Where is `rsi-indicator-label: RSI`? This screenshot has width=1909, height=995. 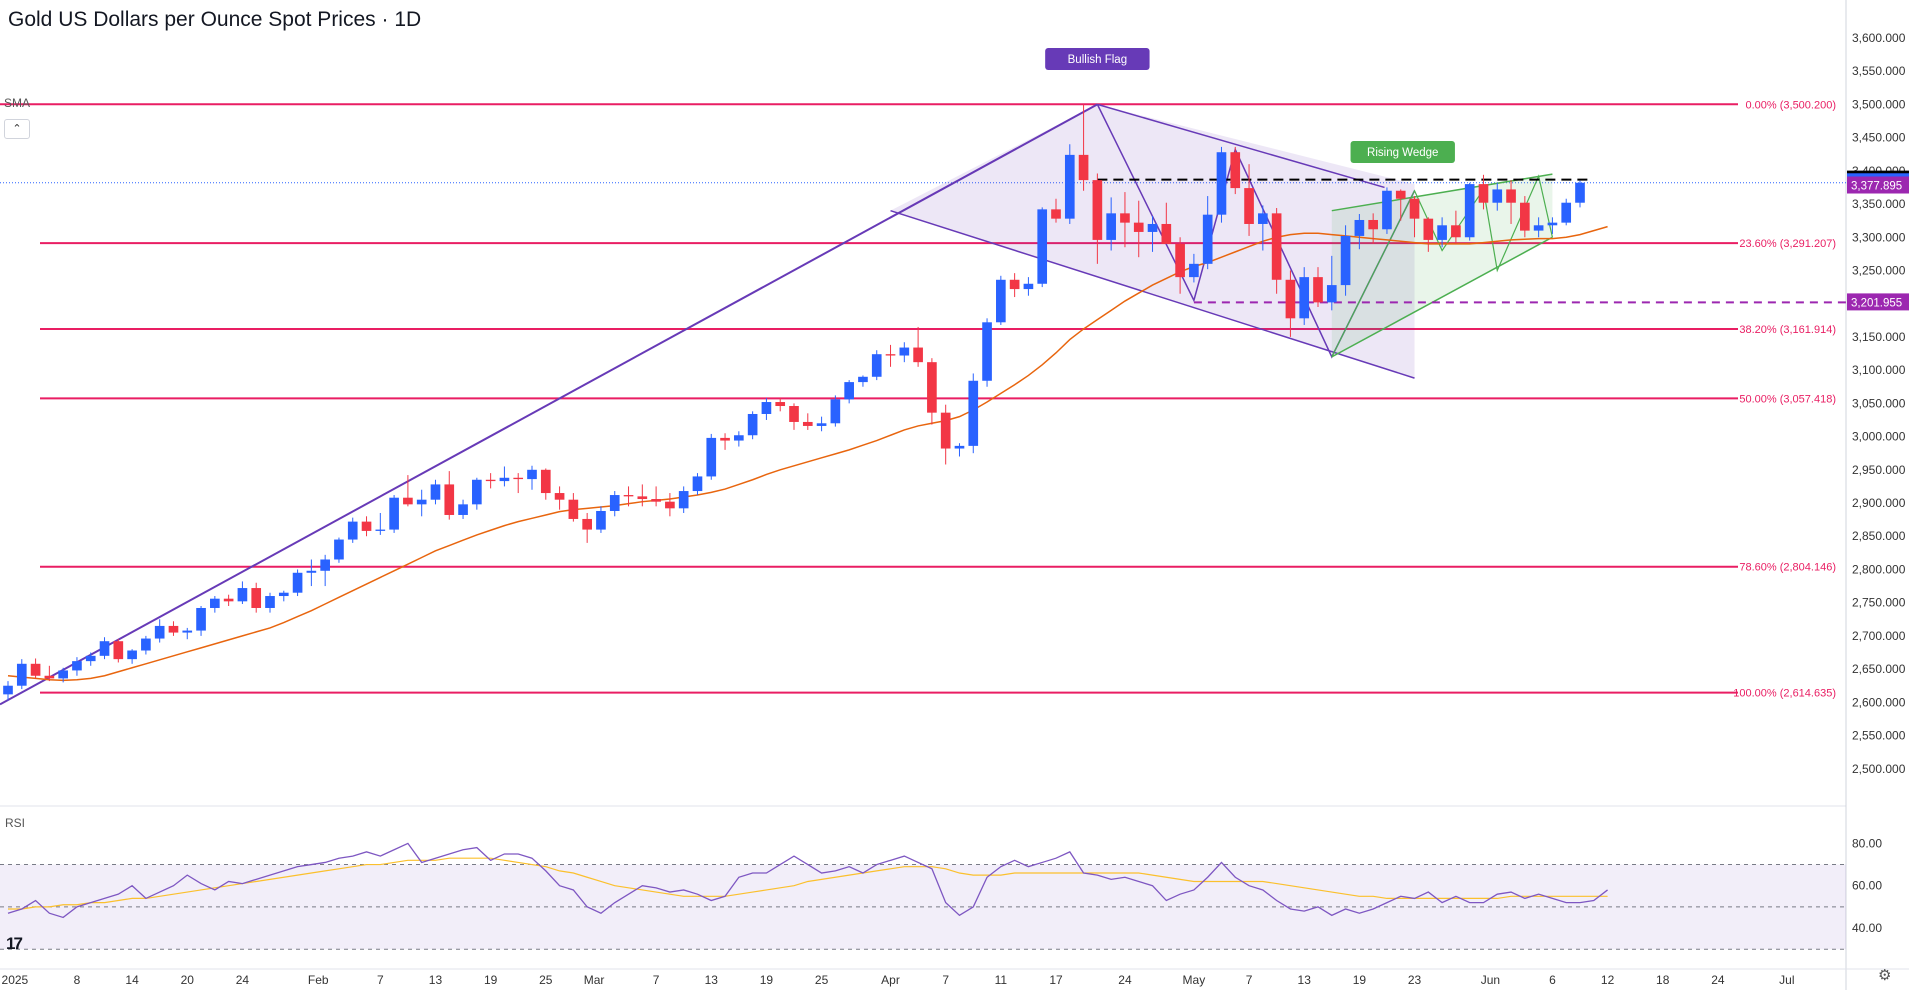
rsi-indicator-label: RSI is located at coordinates (15, 823).